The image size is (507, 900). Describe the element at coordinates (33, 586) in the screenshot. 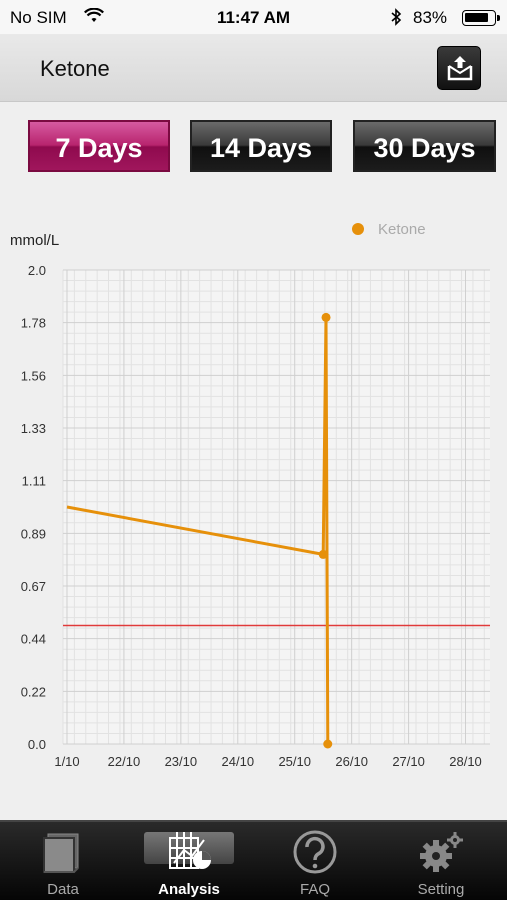

I see `y-tick-label: 0.67` at that location.